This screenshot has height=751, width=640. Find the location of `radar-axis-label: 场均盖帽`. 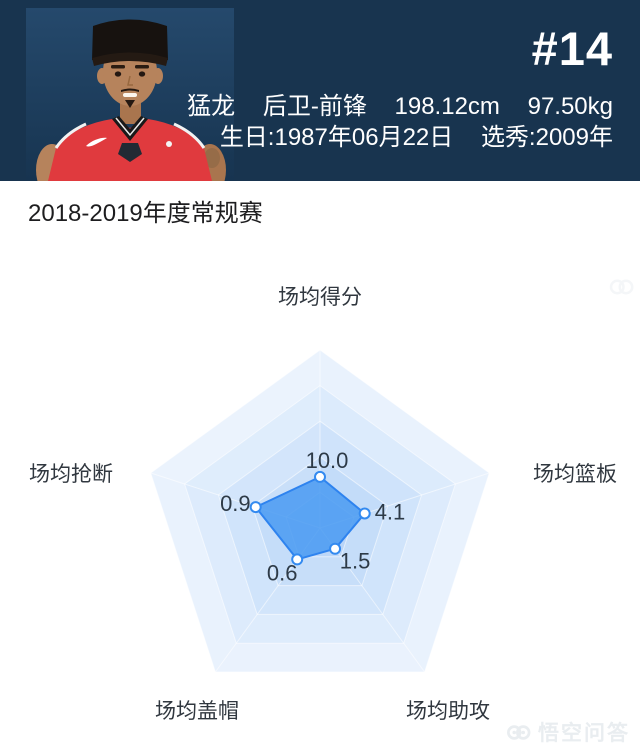

radar-axis-label: 场均盖帽 is located at coordinates (197, 711).